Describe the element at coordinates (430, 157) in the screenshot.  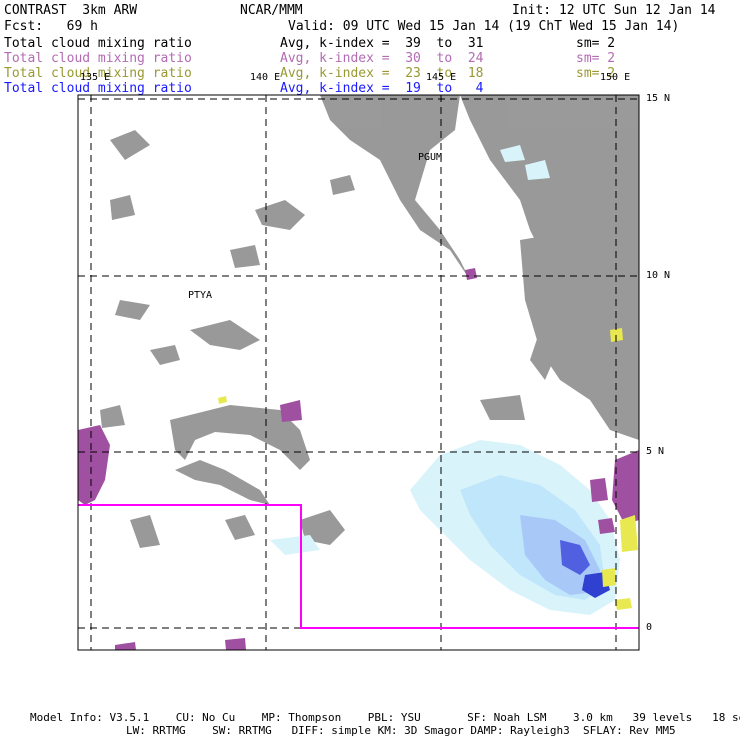
I see `station-label-pgum: PGUM` at that location.